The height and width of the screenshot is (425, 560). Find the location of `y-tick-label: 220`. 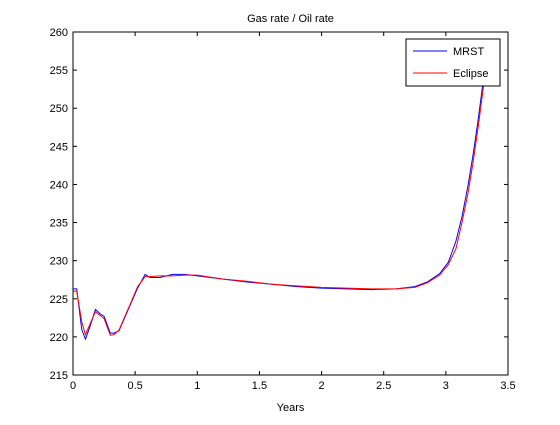

y-tick-label: 220 is located at coordinates (59, 338).